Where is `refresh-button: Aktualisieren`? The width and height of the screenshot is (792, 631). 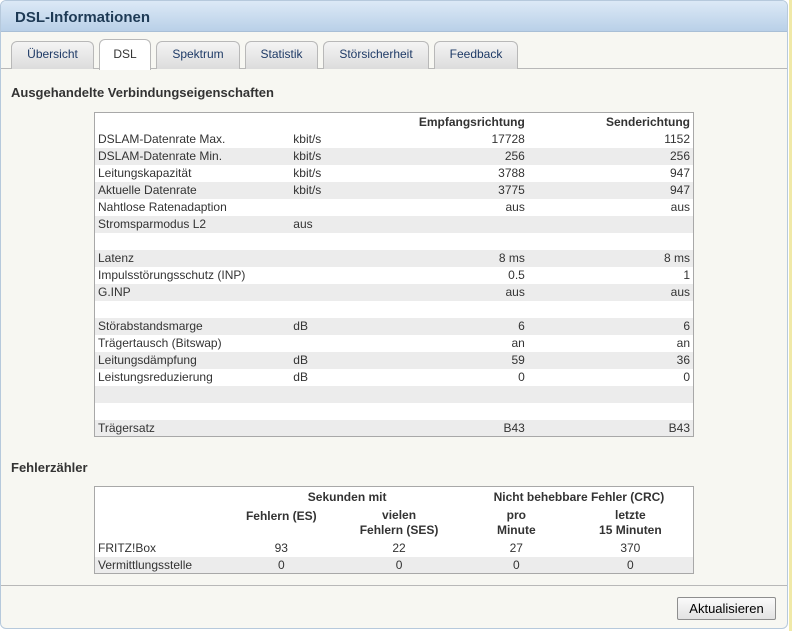
refresh-button: Aktualisieren is located at coordinates (726, 608).